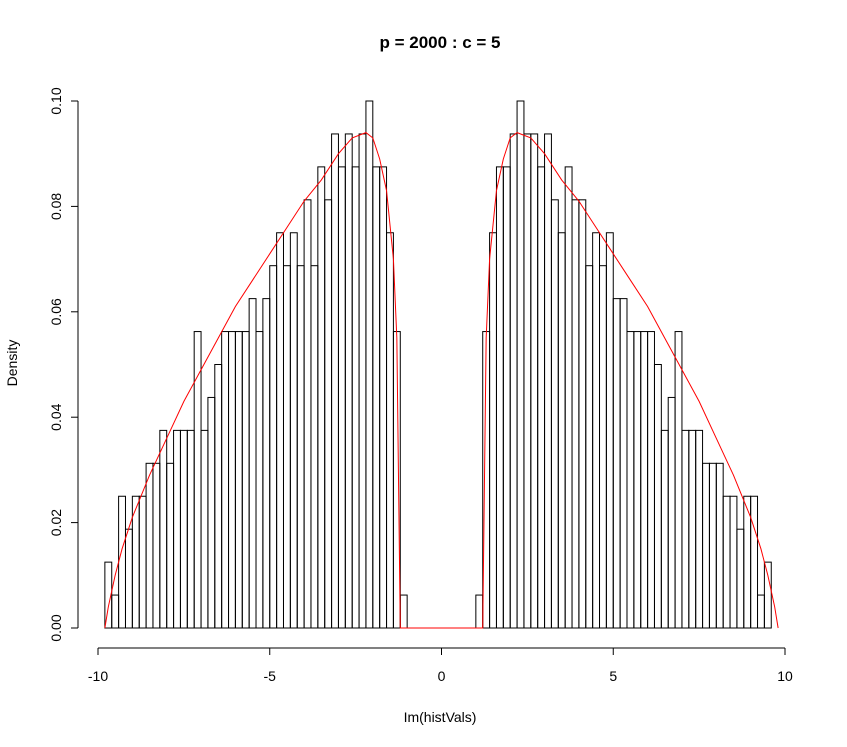 The width and height of the screenshot is (847, 747). Describe the element at coordinates (12, 363) in the screenshot. I see `y-axis-label: Density` at that location.